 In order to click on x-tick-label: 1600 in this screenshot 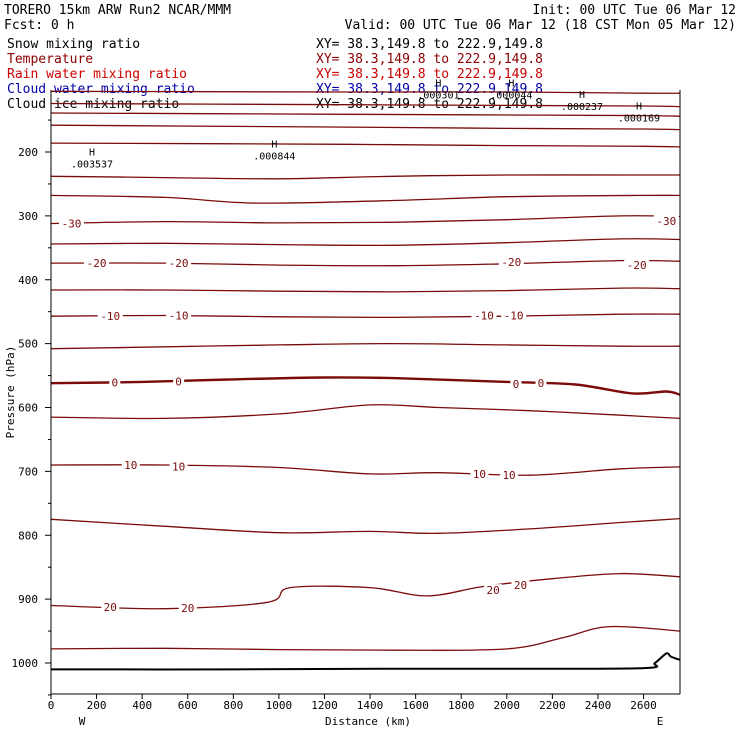, I will do `click(415, 705)`.